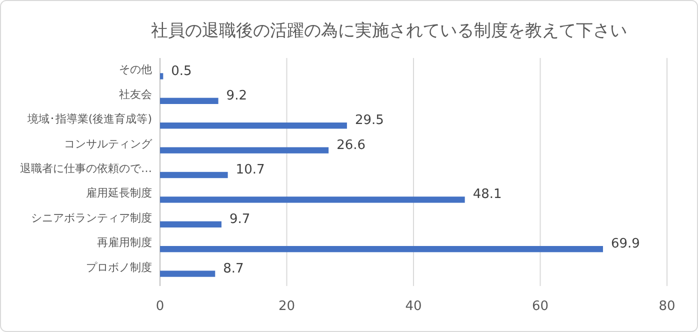 Image resolution: width=698 pixels, height=332 pixels. I want to click on data-label: 69.9, so click(625, 244).